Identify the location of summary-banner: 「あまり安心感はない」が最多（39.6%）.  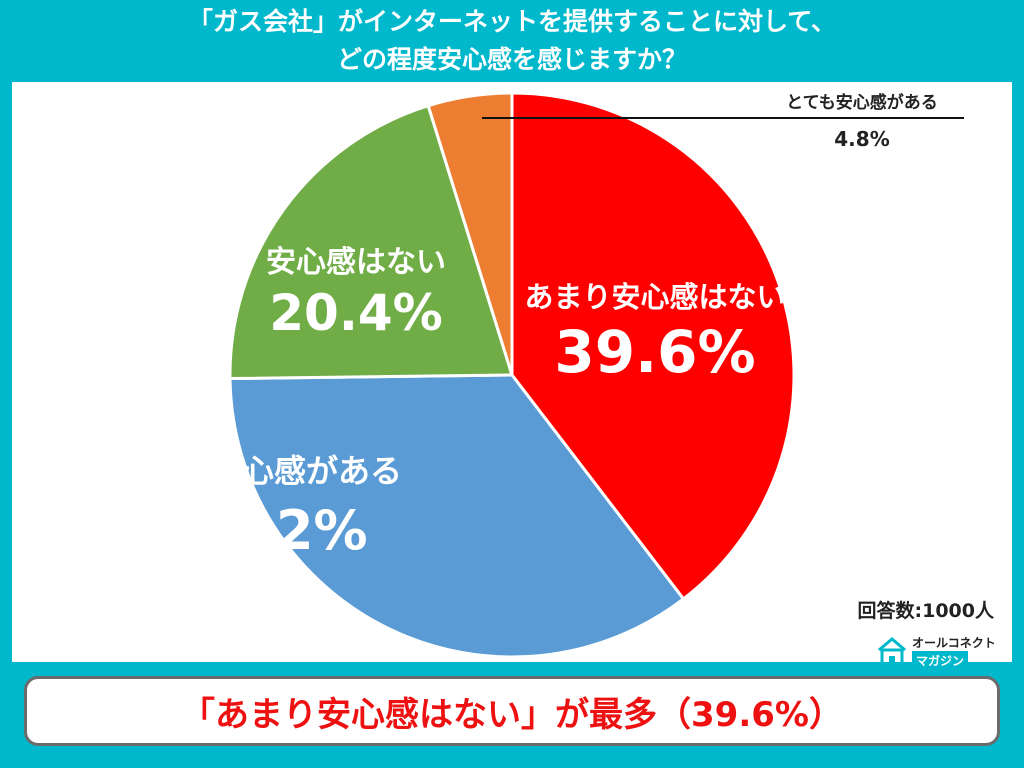
(512, 711).